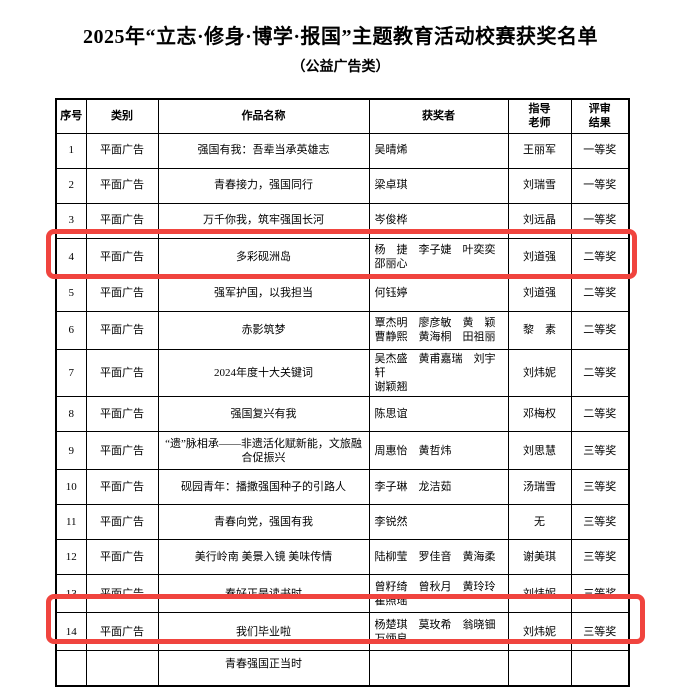  Describe the element at coordinates (438, 522) in the screenshot. I see `cell-winners: 李锐然` at that location.